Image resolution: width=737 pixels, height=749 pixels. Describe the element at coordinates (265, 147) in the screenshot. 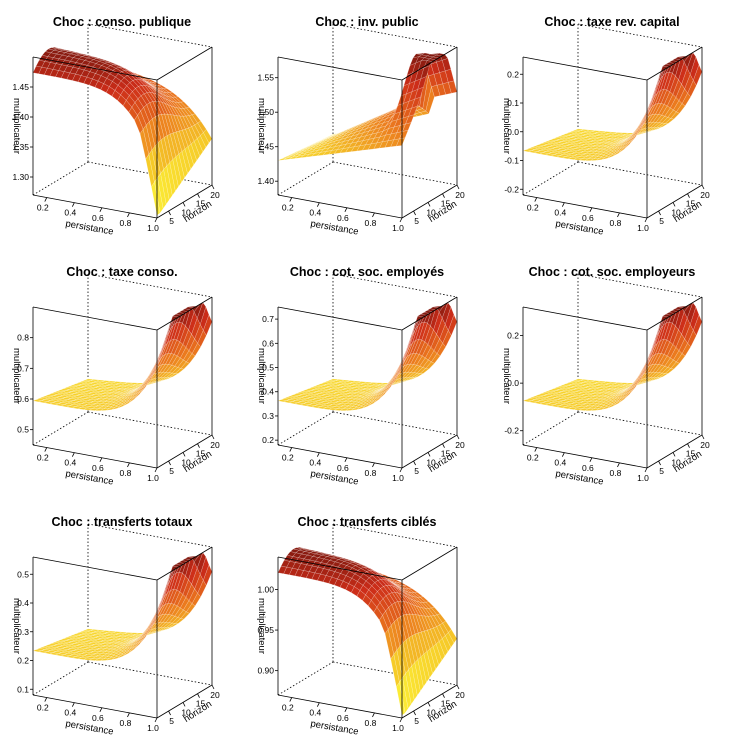

I see `z-tick-label: 1.45` at that location.